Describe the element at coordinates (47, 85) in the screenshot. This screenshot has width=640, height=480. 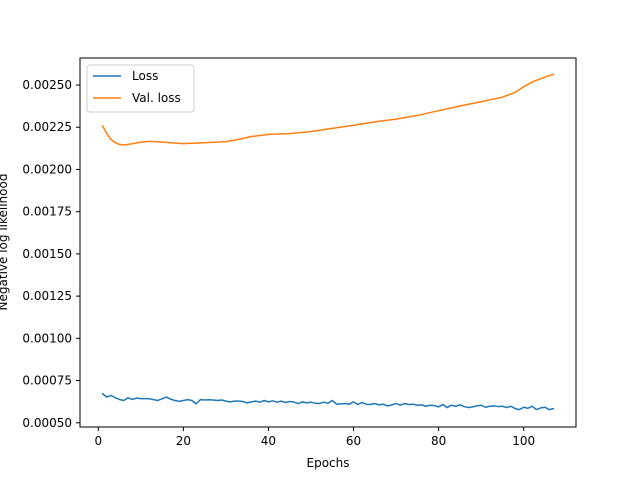
I see `y-tick-label: 0.00250` at that location.